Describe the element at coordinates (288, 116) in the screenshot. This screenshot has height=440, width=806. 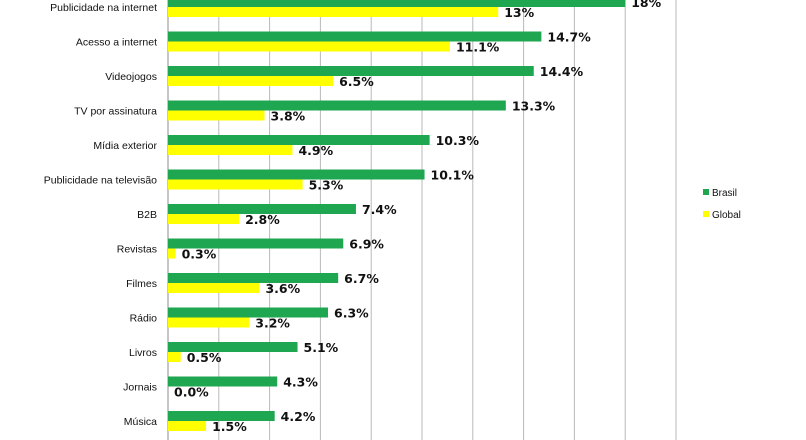
I see `value-label-global-tv-por-assinatura: 3.8%` at that location.